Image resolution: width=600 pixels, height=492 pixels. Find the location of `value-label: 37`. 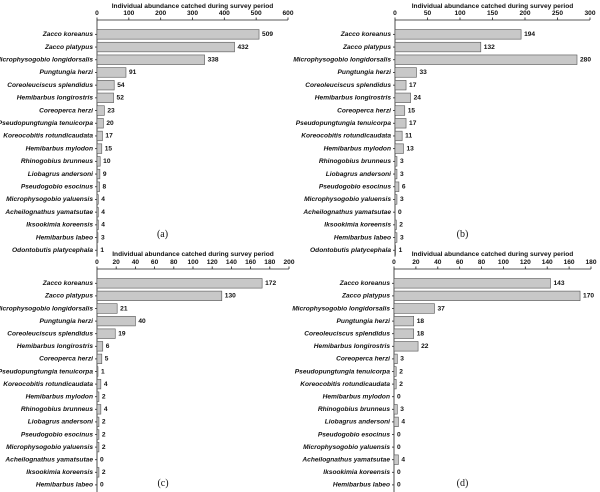

value-label: 37 is located at coordinates (441, 308).